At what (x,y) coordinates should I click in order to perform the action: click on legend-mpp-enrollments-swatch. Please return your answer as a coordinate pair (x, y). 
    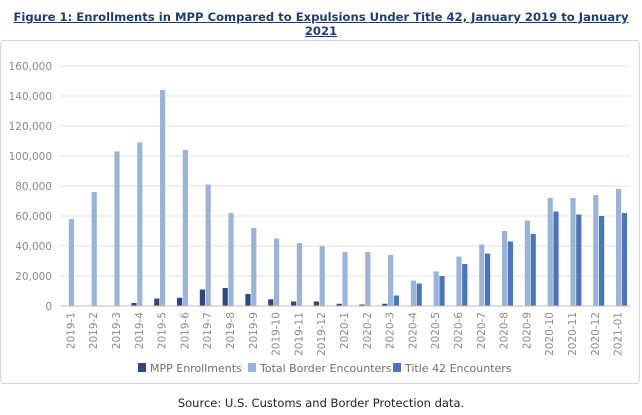
    Looking at the image, I should click on (142, 367).